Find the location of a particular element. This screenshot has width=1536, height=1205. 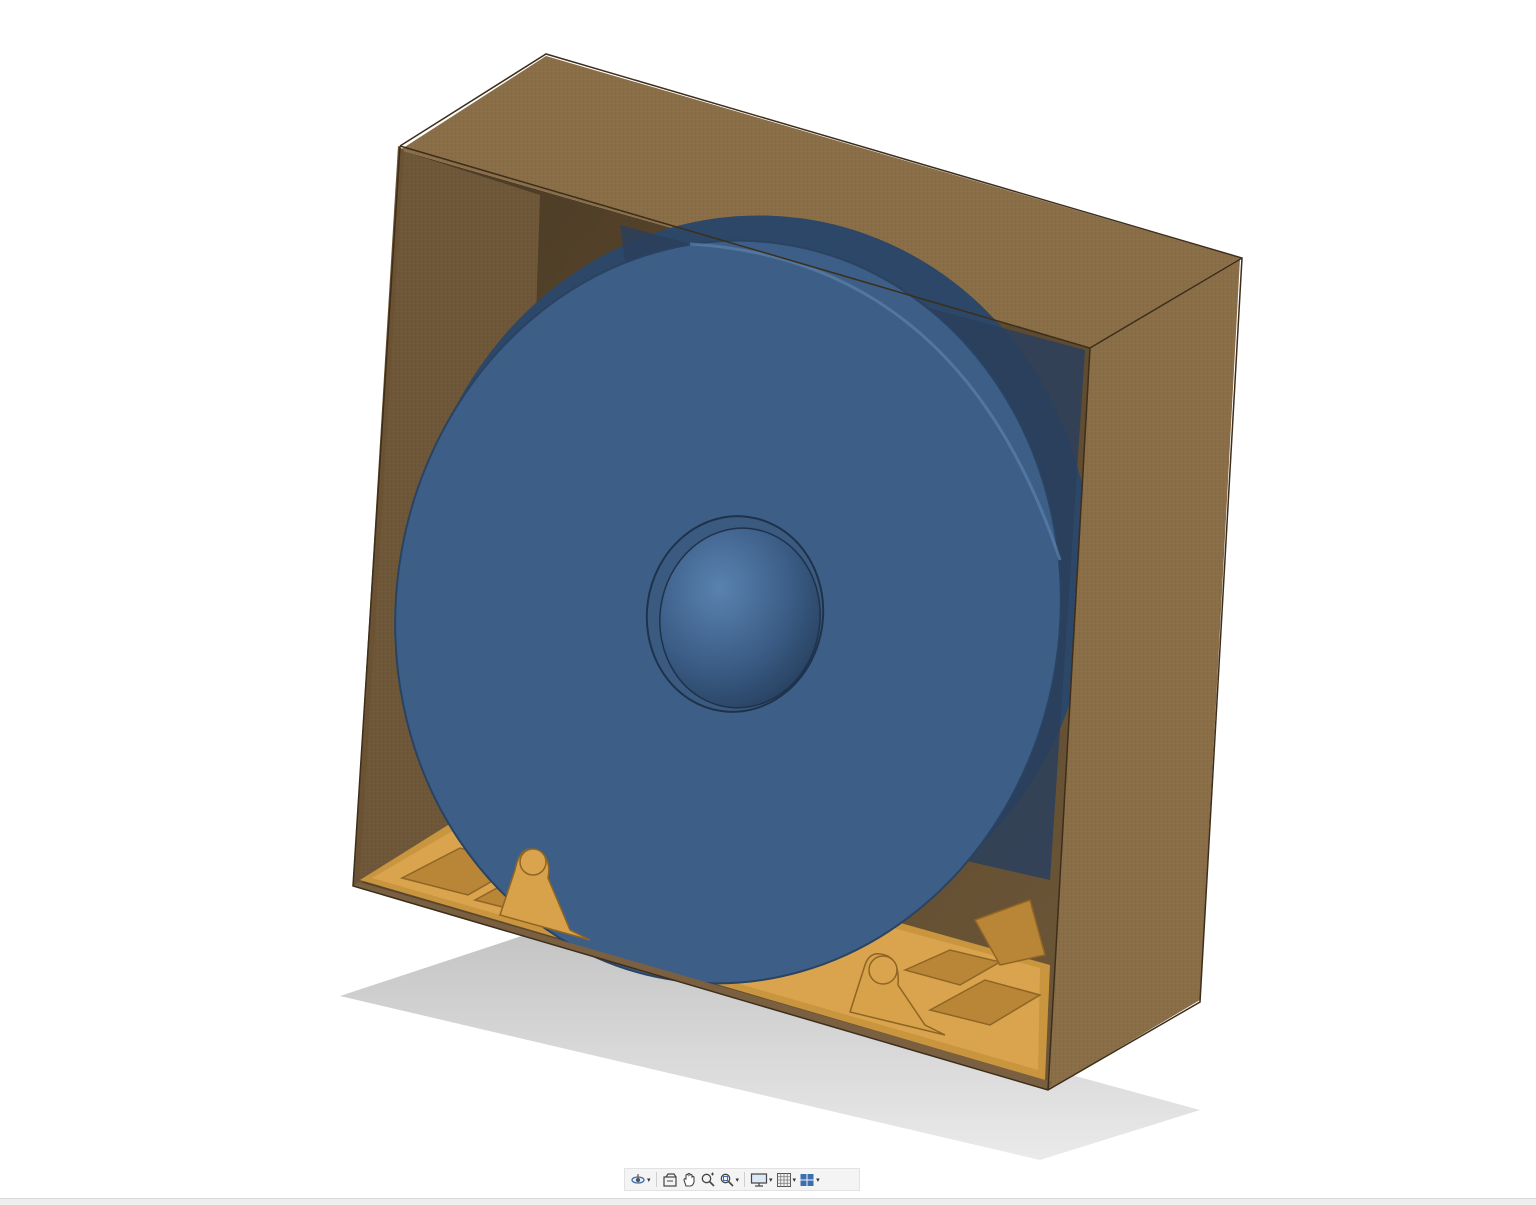

ground-shadow is located at coordinates (770, 1045).